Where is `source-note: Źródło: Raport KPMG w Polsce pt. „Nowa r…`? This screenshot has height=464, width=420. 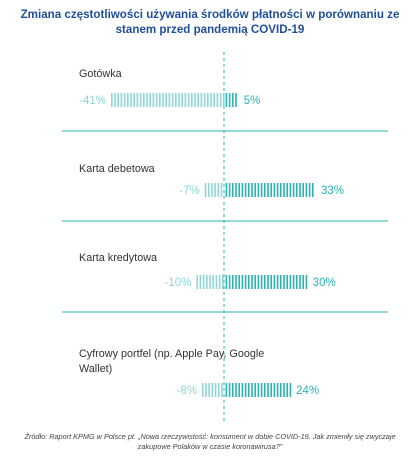
source-note: Źródło: Raport KPMG w Polsce pt. „Nowa r… is located at coordinates (210, 441).